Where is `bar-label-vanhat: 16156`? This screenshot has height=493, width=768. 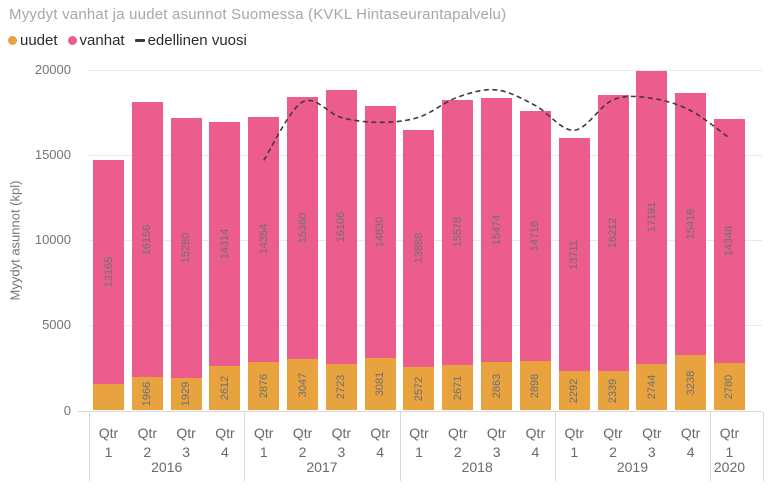
bar-label-vanhat: 16156 is located at coordinates (147, 239).